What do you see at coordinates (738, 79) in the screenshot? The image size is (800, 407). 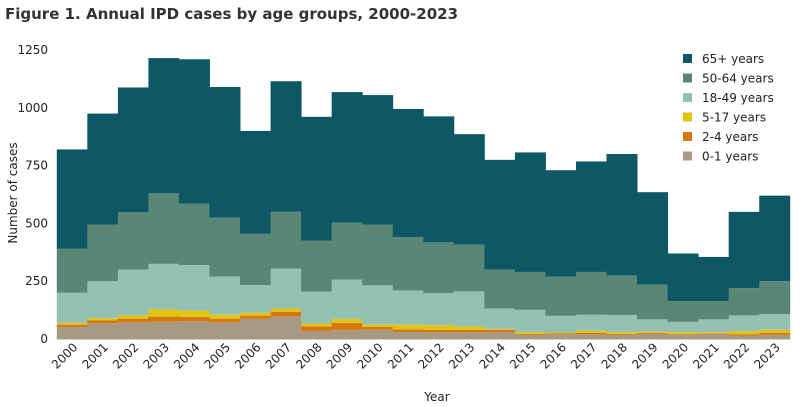 I see `legend-label: 50-64 years` at bounding box center [738, 79].